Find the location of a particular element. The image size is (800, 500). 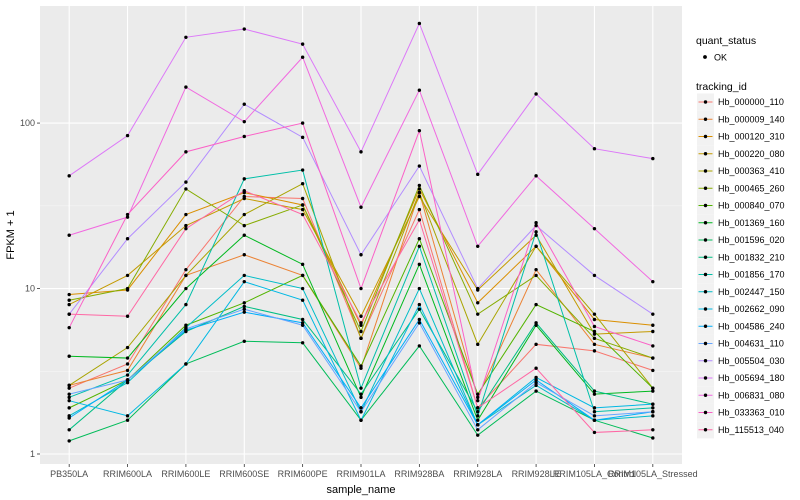

legend-label: Hb_001369_160 is located at coordinates (751, 223).